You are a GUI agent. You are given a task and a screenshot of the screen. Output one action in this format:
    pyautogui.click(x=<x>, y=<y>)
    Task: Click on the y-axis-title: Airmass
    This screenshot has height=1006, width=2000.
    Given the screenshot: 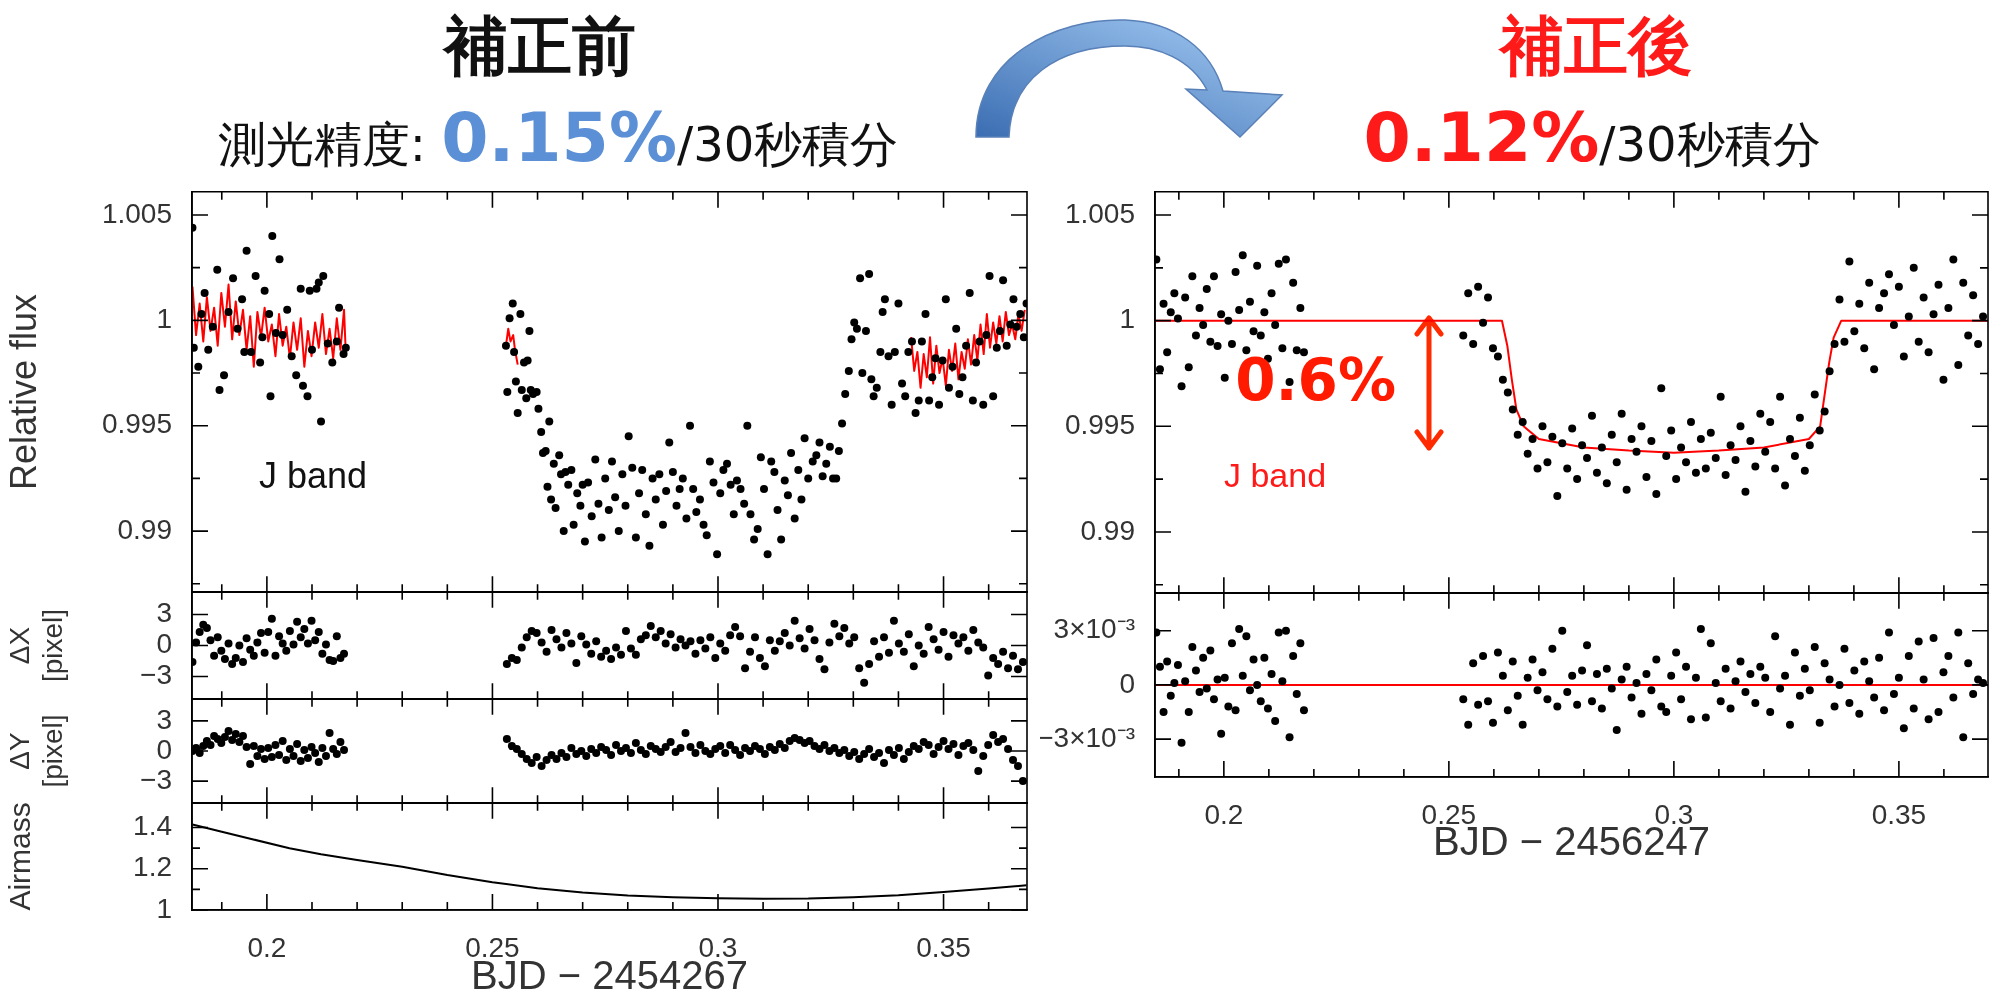 What is the action you would take?
    pyautogui.click(x=20, y=856)
    